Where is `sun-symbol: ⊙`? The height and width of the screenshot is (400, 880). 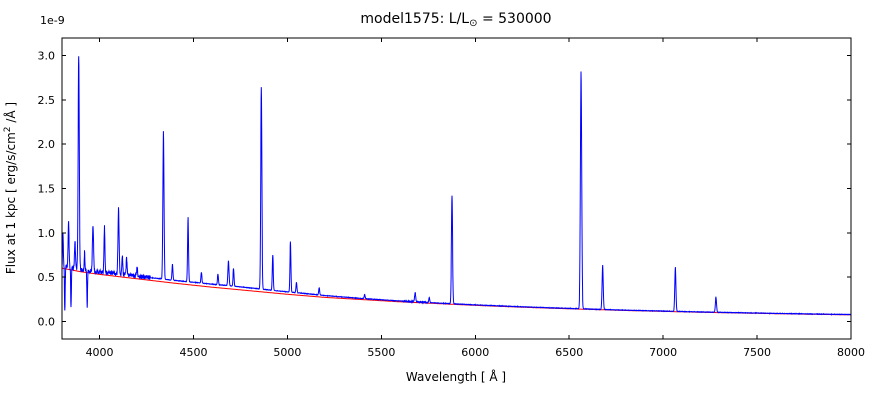 sun-symbol: ⊙ is located at coordinates (473, 23).